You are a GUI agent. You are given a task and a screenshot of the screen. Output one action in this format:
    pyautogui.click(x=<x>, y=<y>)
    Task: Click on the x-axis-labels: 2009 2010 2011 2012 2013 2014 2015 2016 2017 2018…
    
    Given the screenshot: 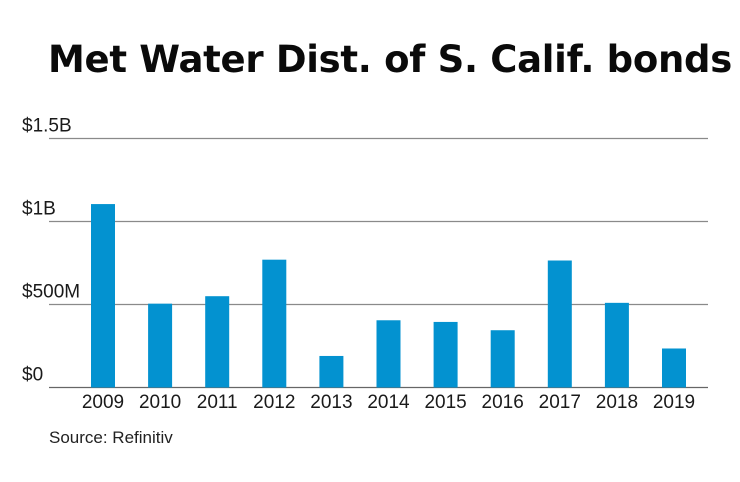 What is the action you would take?
    pyautogui.click(x=388, y=402)
    